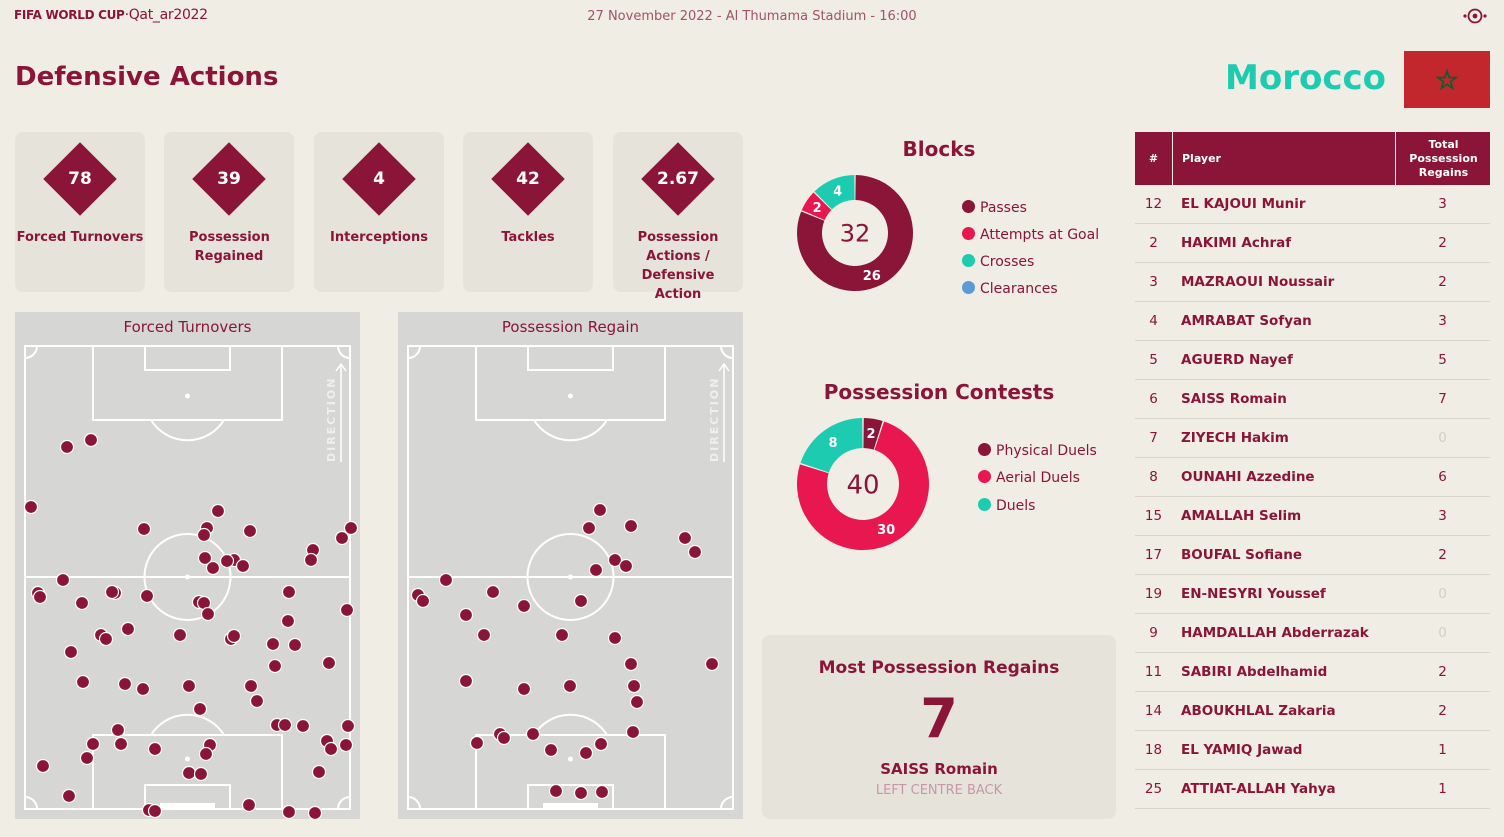  I want to click on possession-contests-chart-title: Possession Contests, so click(939, 392).